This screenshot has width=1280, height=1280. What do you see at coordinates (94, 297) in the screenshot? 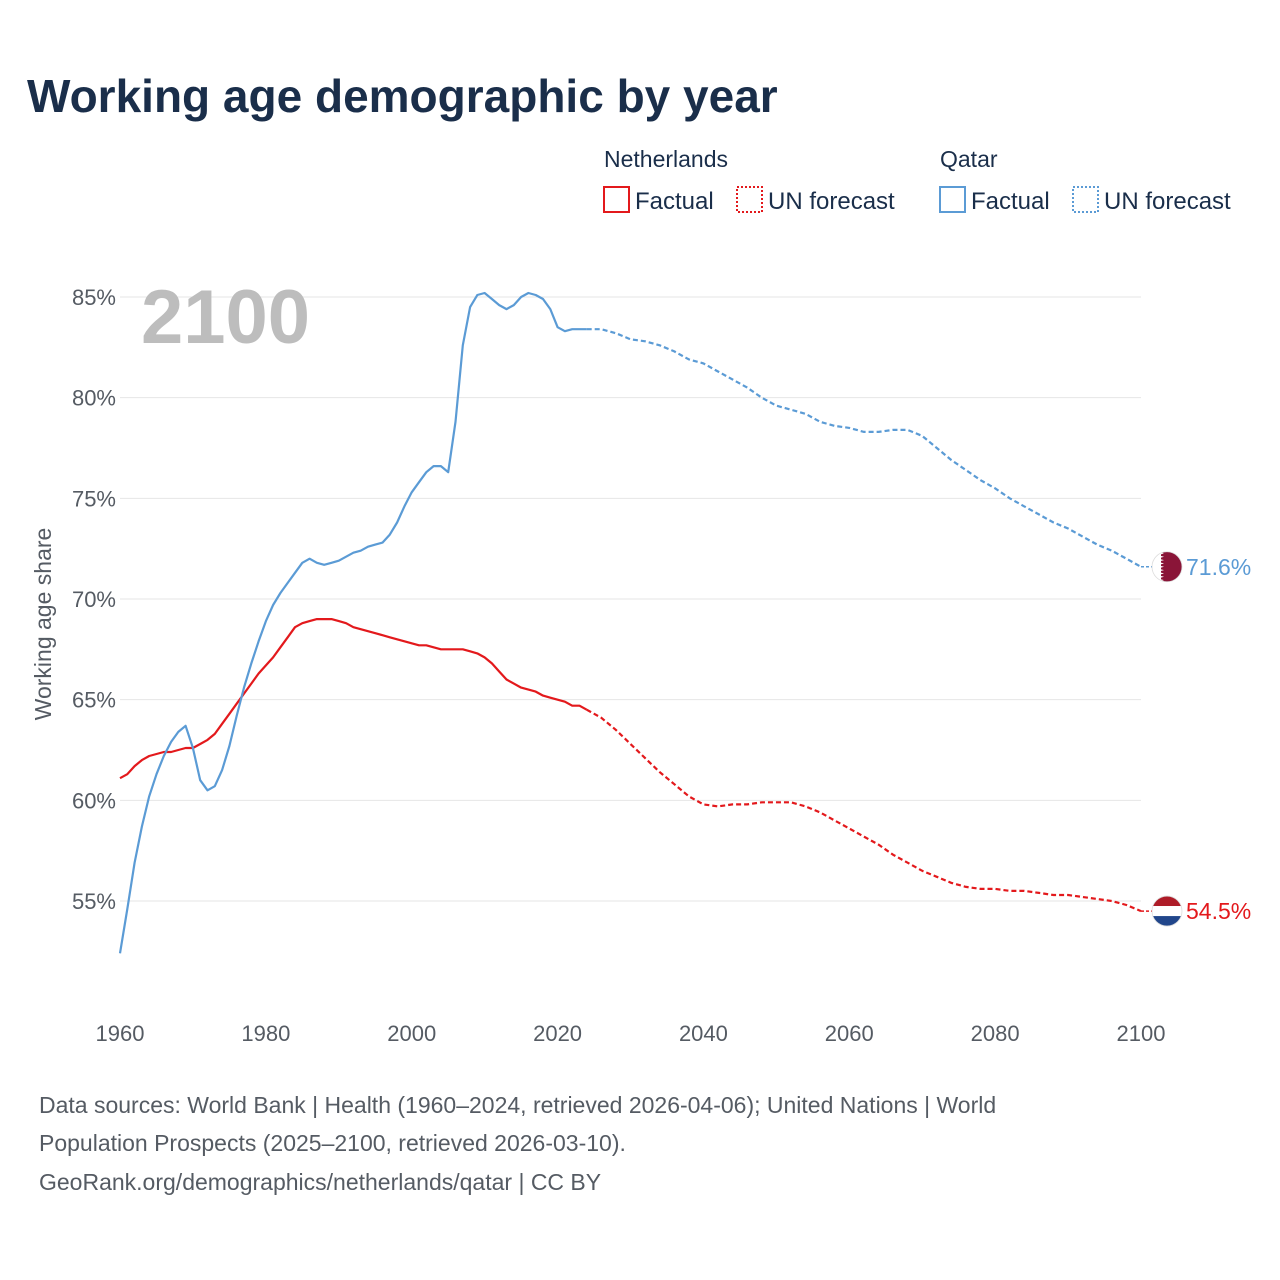
I see `y-tick-label: 85%` at bounding box center [94, 297].